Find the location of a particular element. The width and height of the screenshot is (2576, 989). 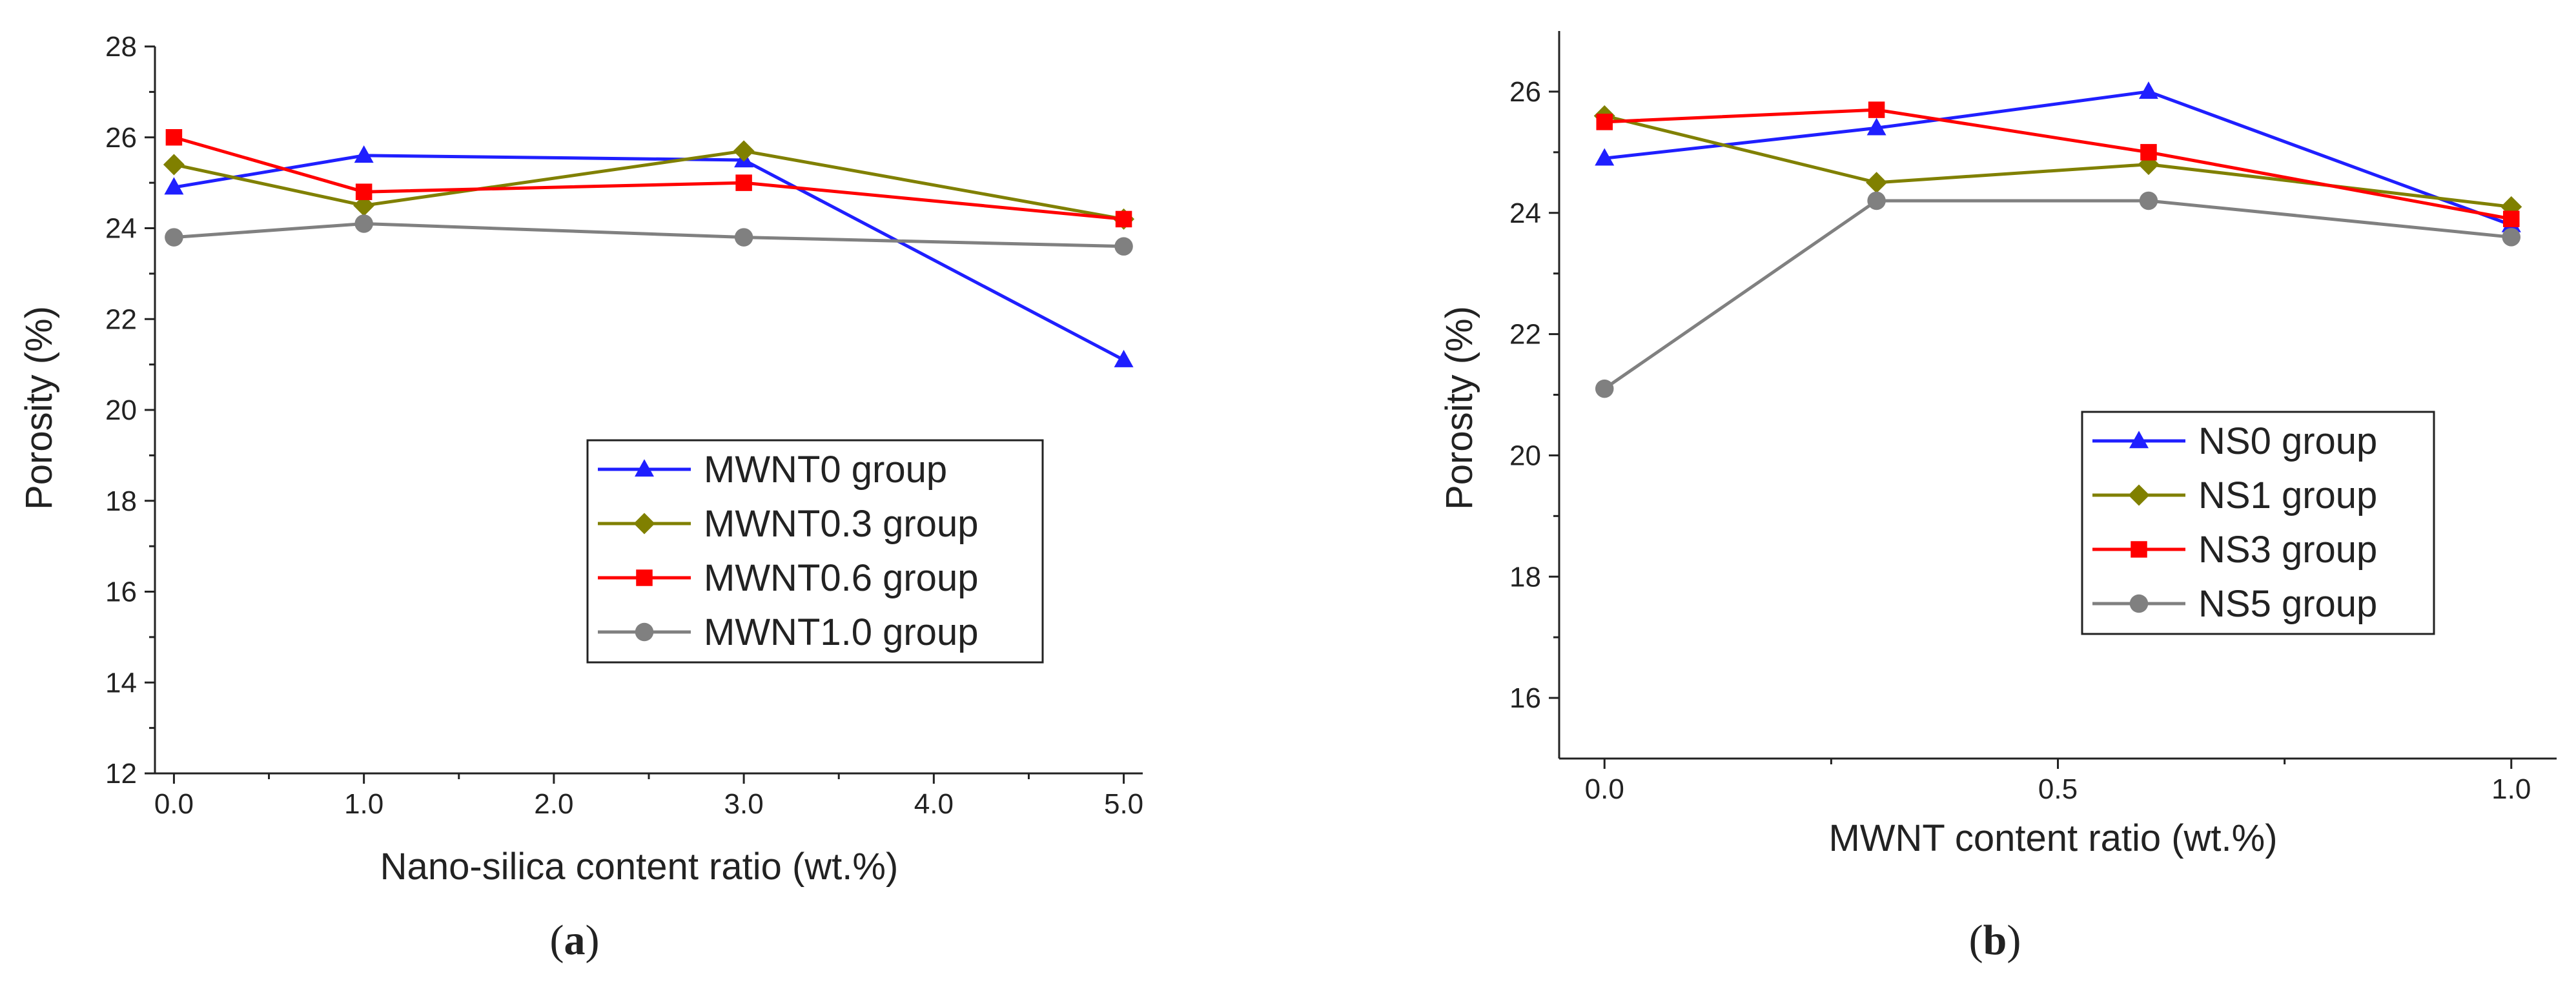

panel-b-legend-label-0: NS0 group is located at coordinates (2287, 441).